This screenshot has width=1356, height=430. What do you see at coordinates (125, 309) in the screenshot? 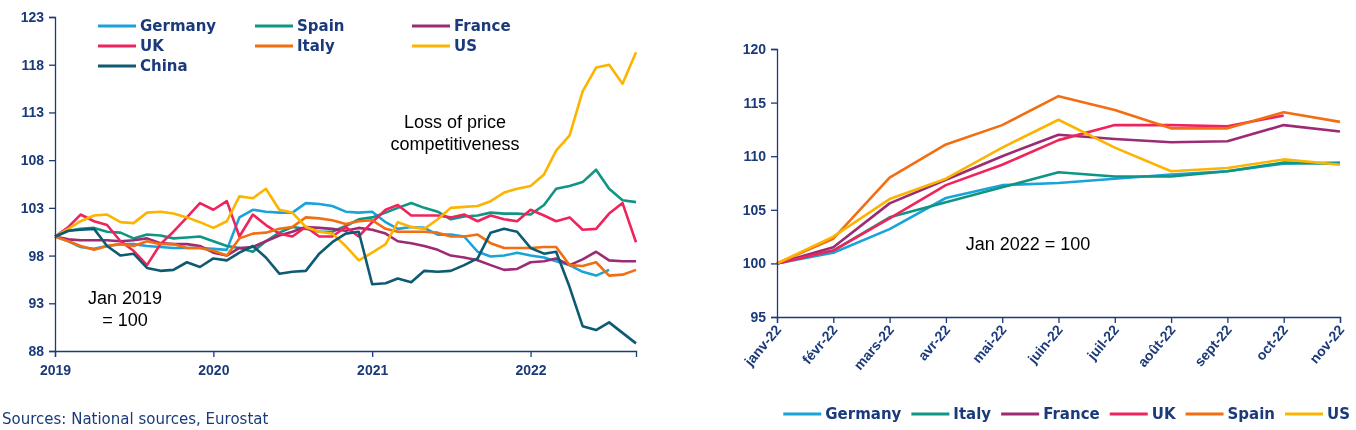
I see `annotation: Jan 2019 = 100` at bounding box center [125, 309].